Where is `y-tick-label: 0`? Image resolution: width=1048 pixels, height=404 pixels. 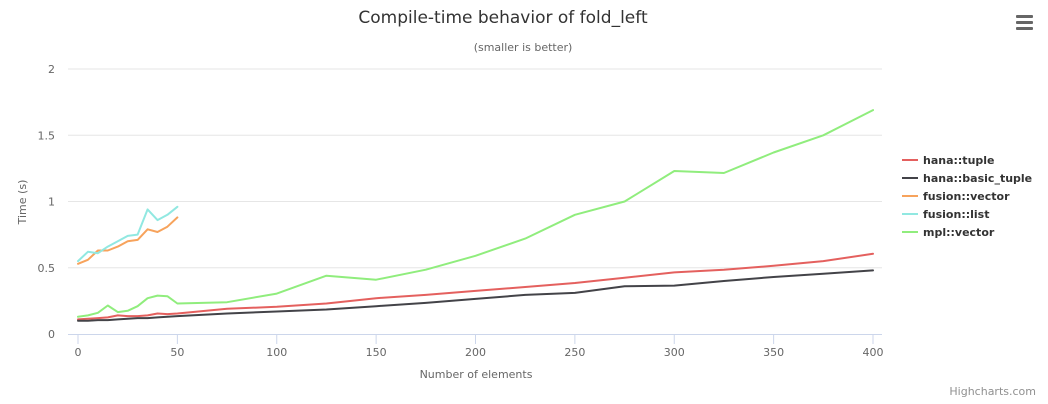 y-tick-label: 0 is located at coordinates (51, 334).